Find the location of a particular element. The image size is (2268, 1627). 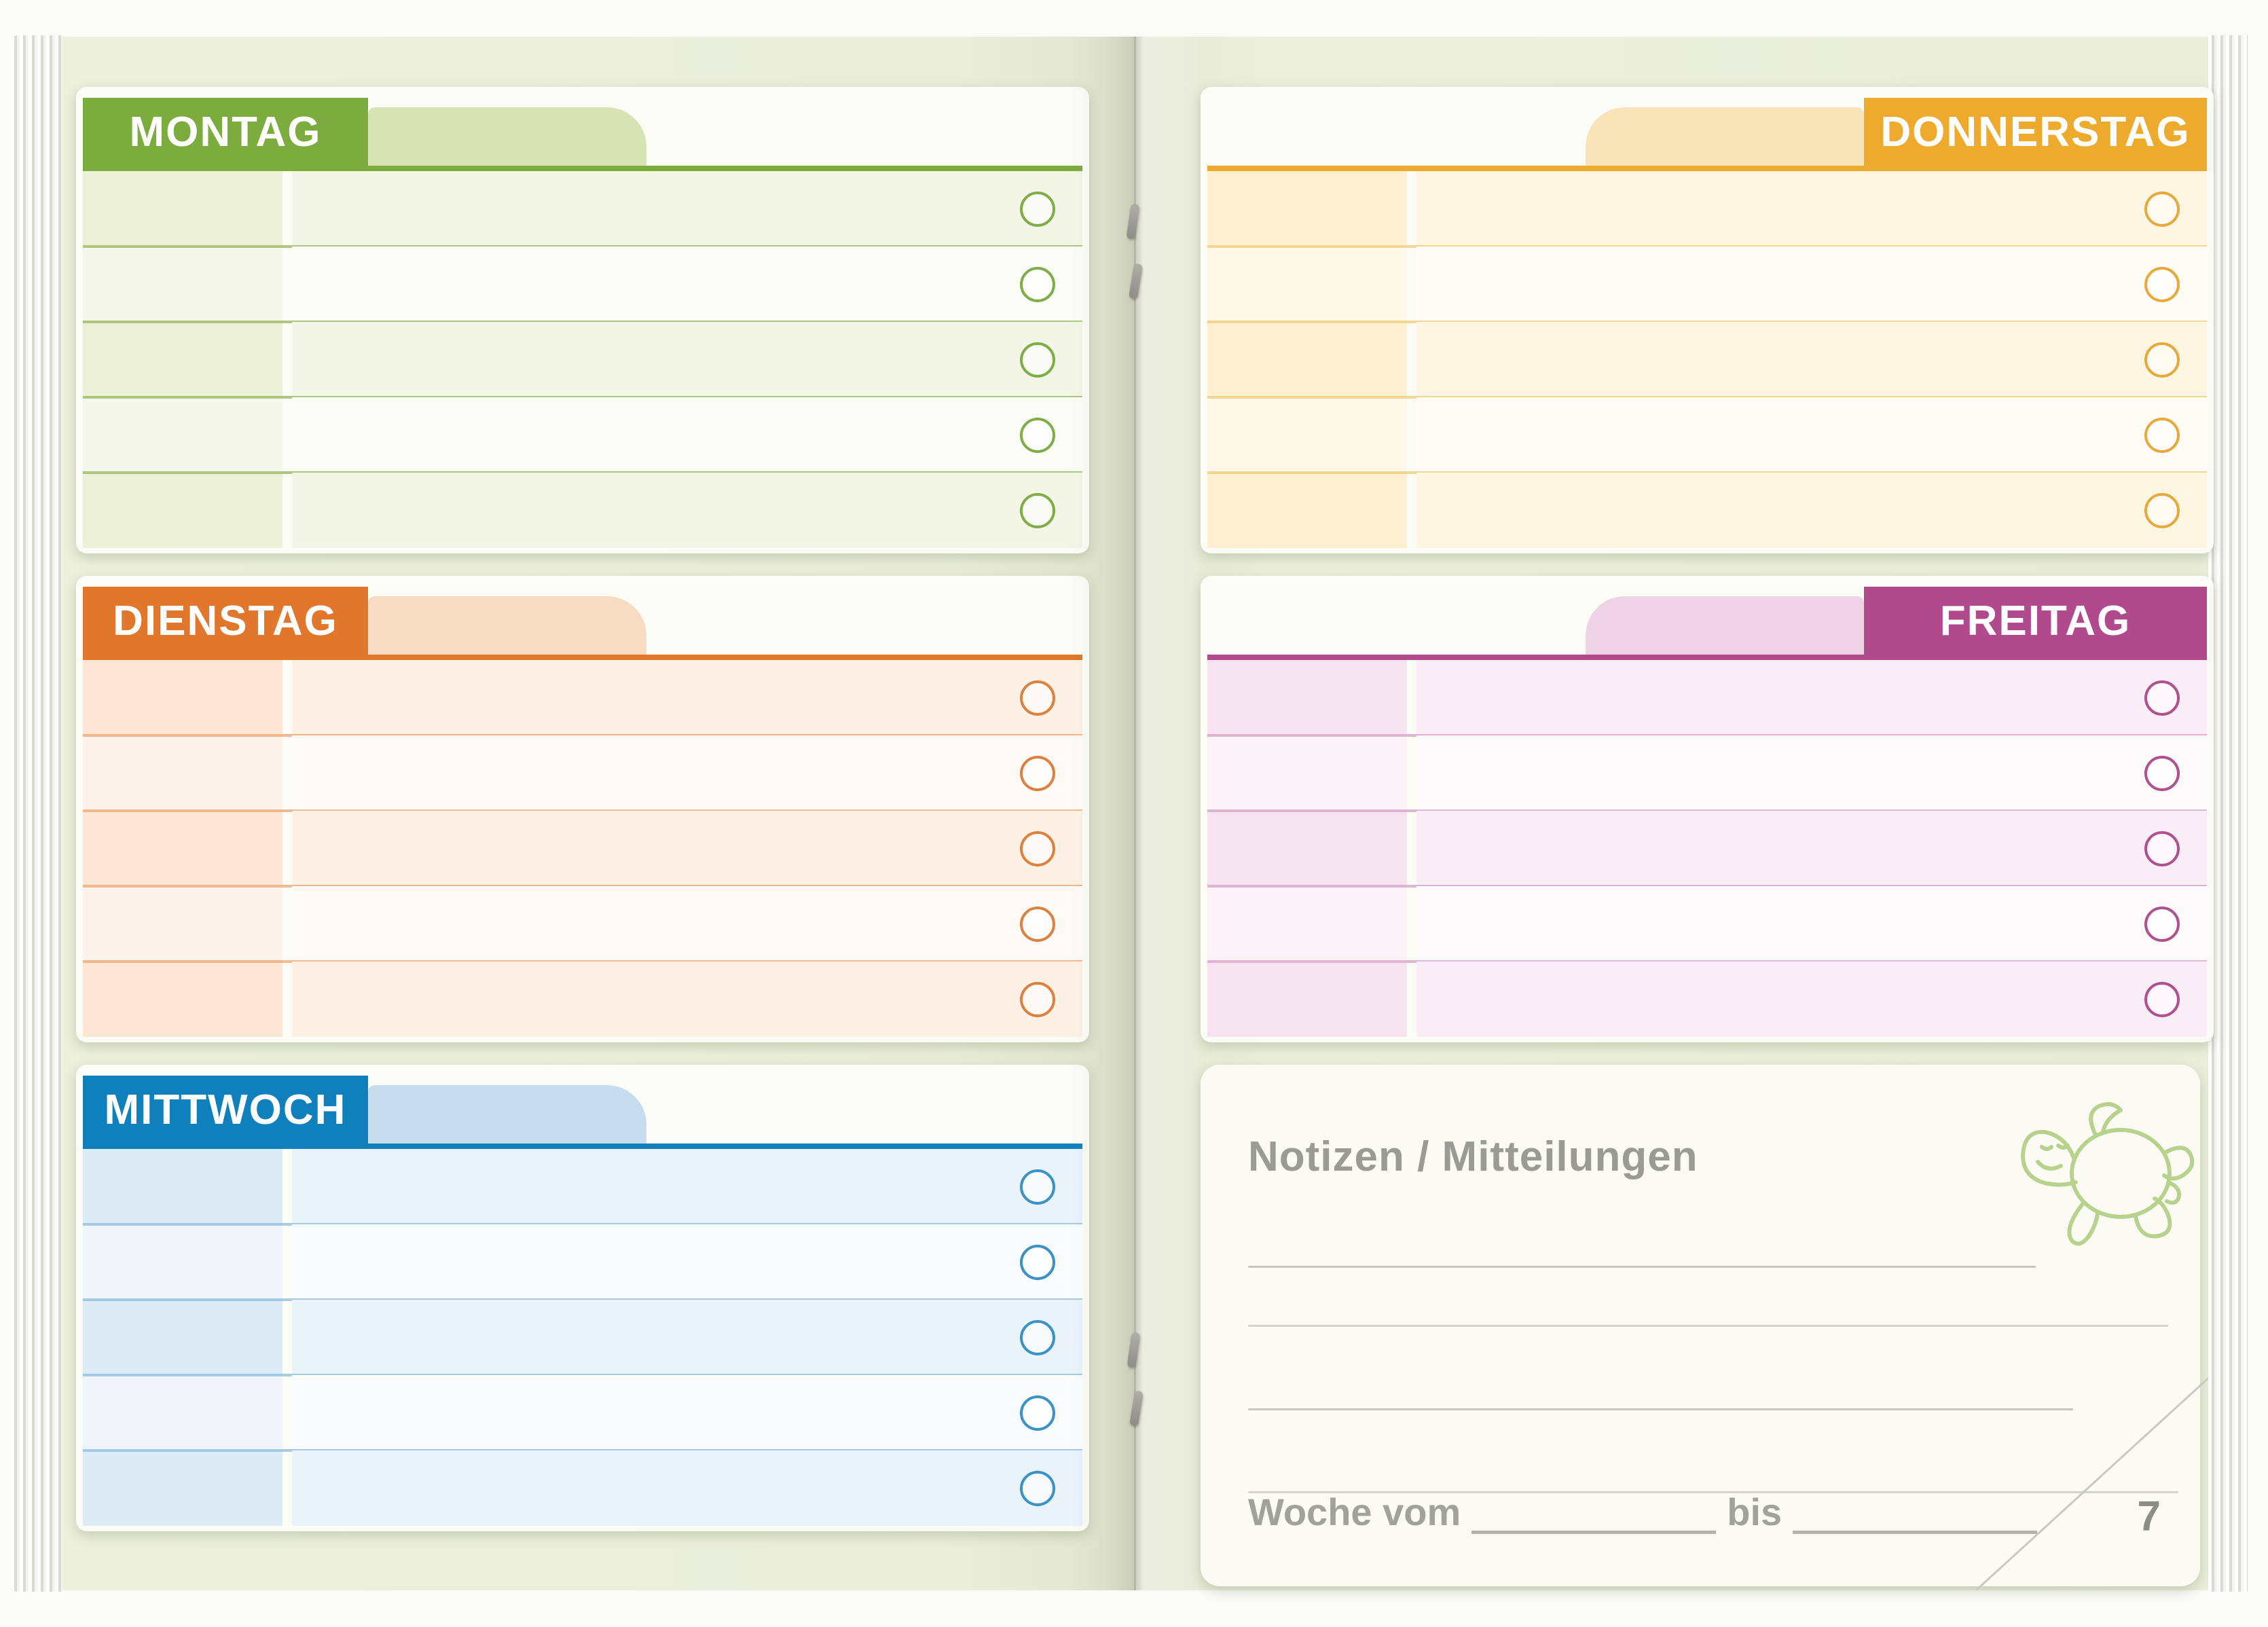

day-section-donnerstag: DONNERSTAG is located at coordinates (1707, 320).